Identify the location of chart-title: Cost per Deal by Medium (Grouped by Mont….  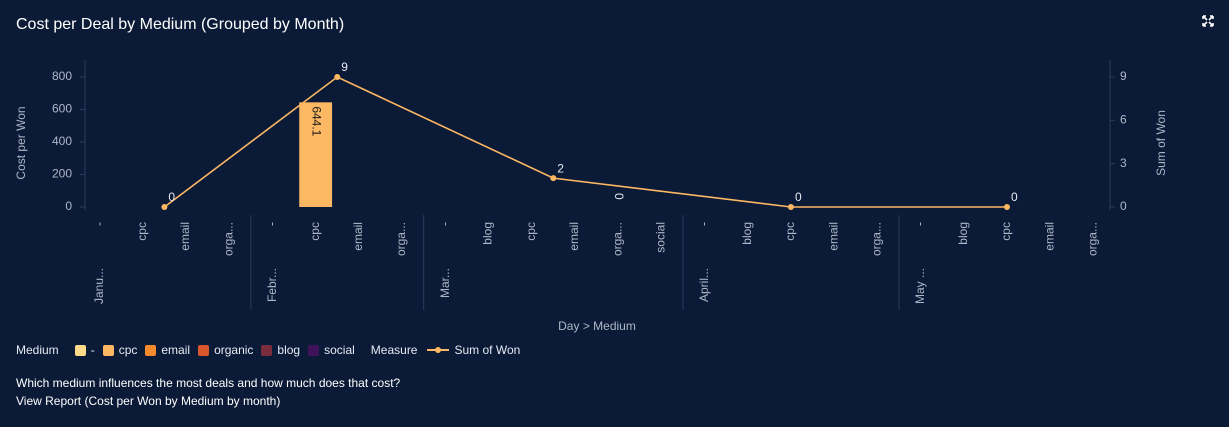
(180, 24).